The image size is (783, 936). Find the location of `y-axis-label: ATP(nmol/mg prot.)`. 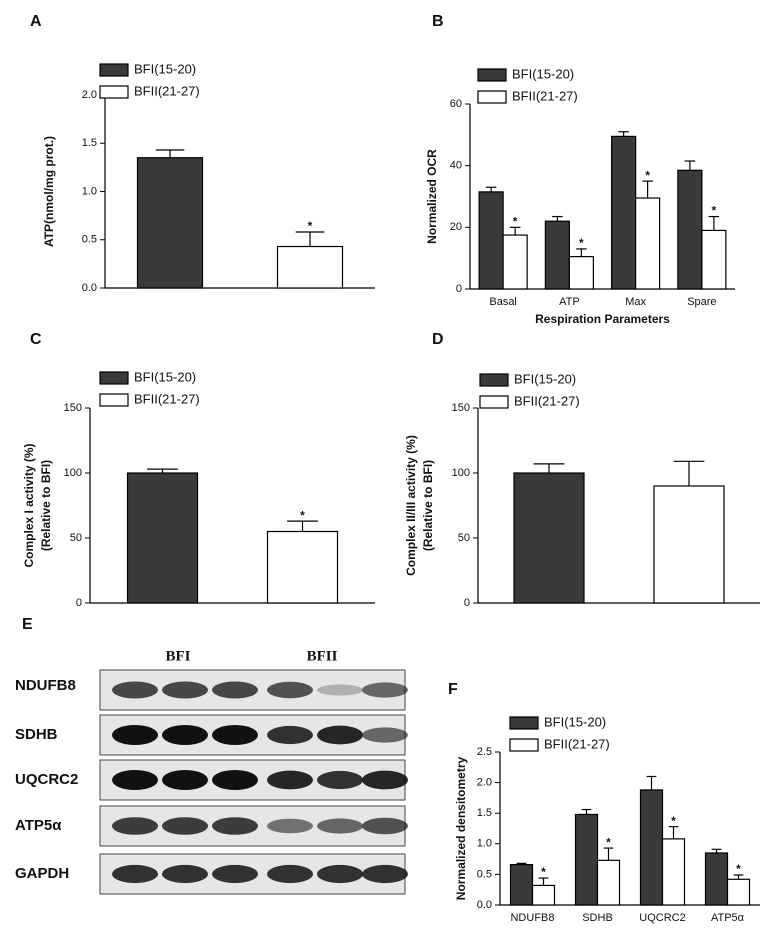

y-axis-label: ATP(nmol/mg prot.) is located at coordinates (49, 191).